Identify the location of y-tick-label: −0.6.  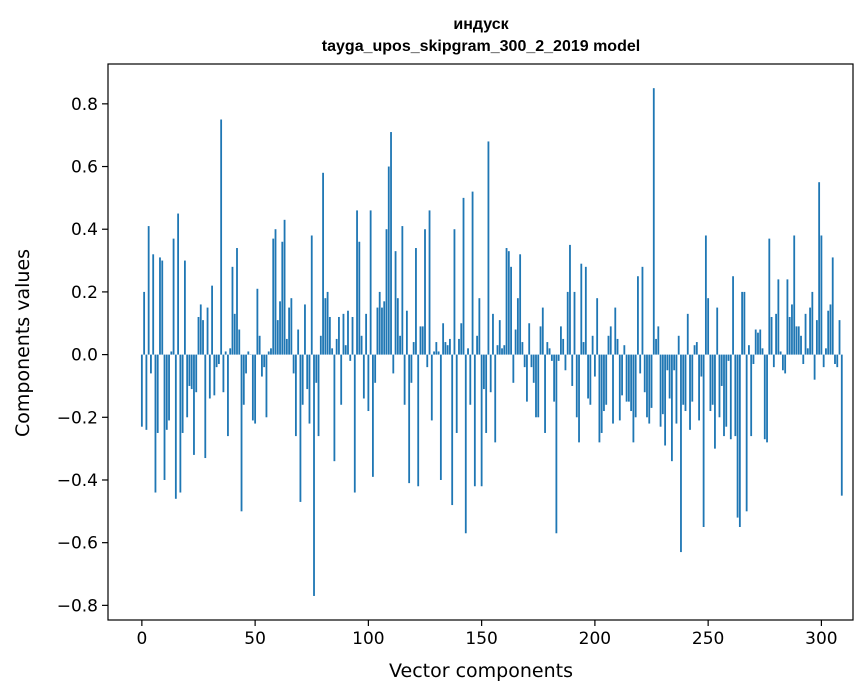
(77, 544).